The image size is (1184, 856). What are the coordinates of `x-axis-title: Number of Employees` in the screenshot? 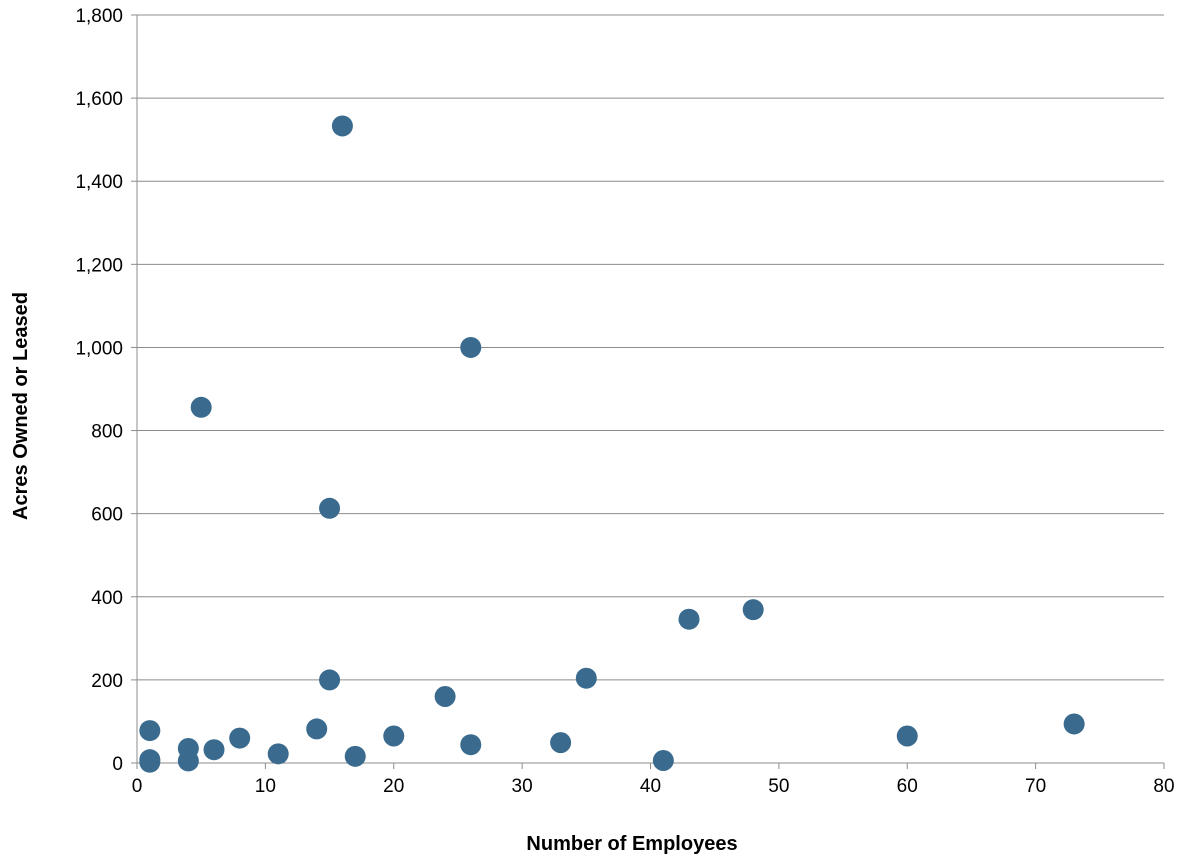 It's located at (631, 844).